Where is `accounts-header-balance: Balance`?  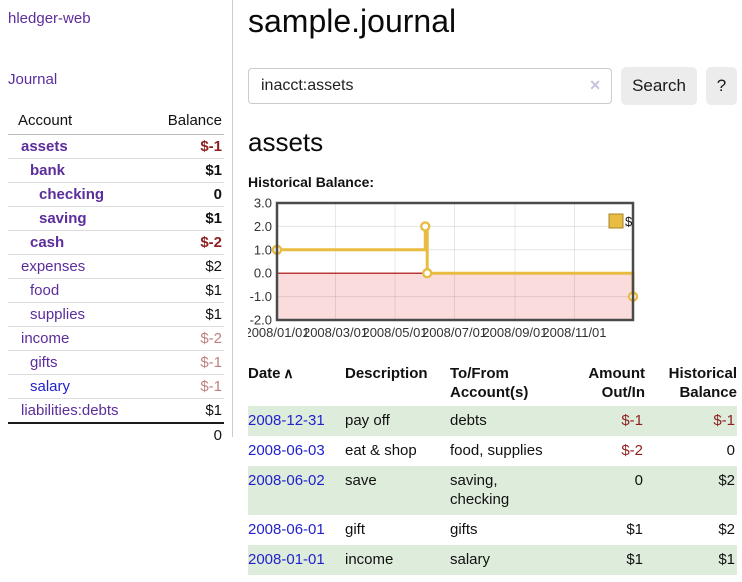 accounts-header-balance: Balance is located at coordinates (187, 122).